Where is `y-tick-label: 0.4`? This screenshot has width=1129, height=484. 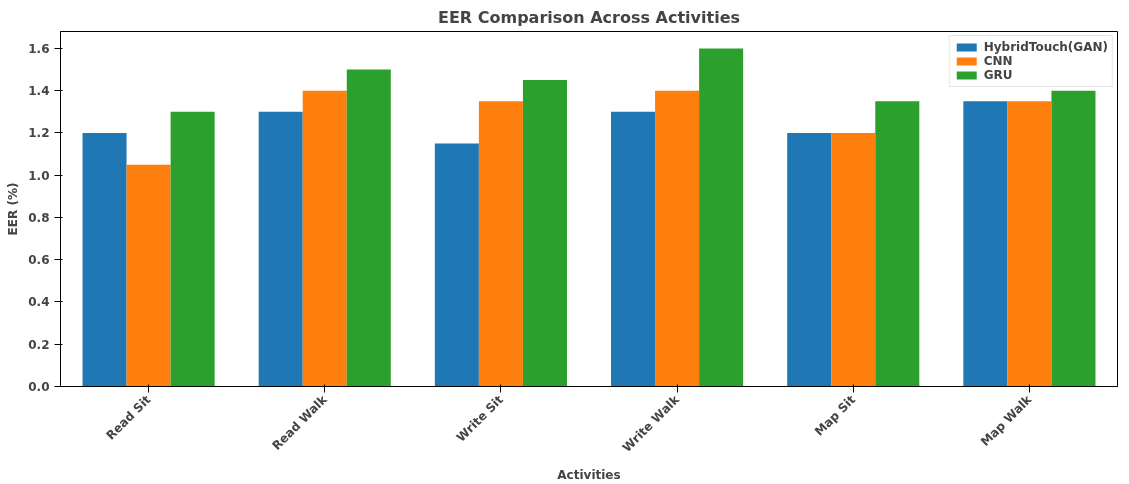 y-tick-label: 0.4 is located at coordinates (39, 302).